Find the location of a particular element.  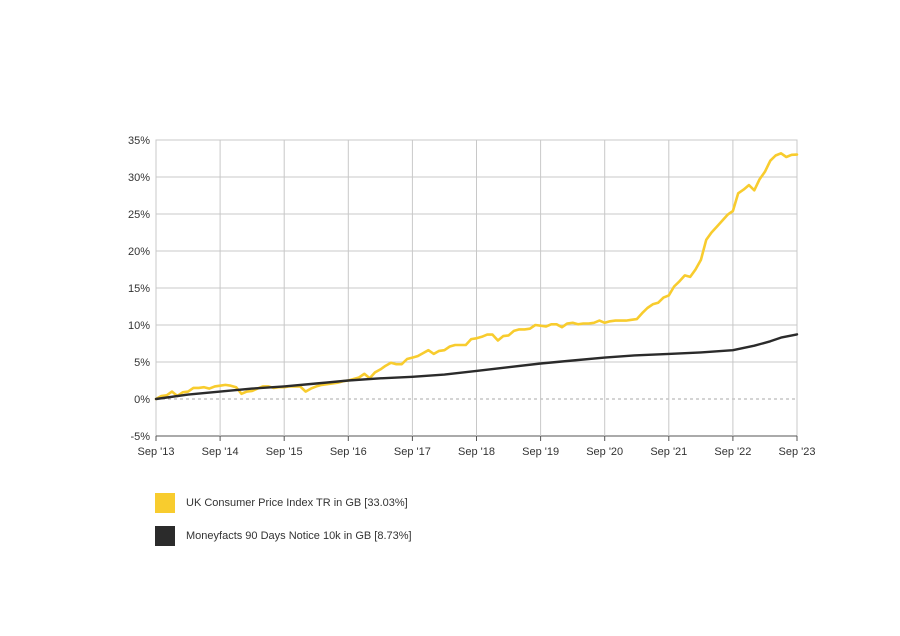

y-tick-label: 30% is located at coordinates (139, 178).